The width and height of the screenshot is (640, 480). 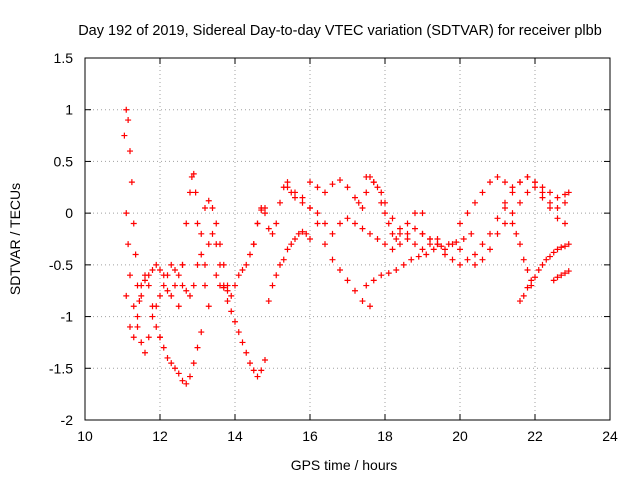 What do you see at coordinates (67, 420) in the screenshot?
I see `y-tick-label: -2` at bounding box center [67, 420].